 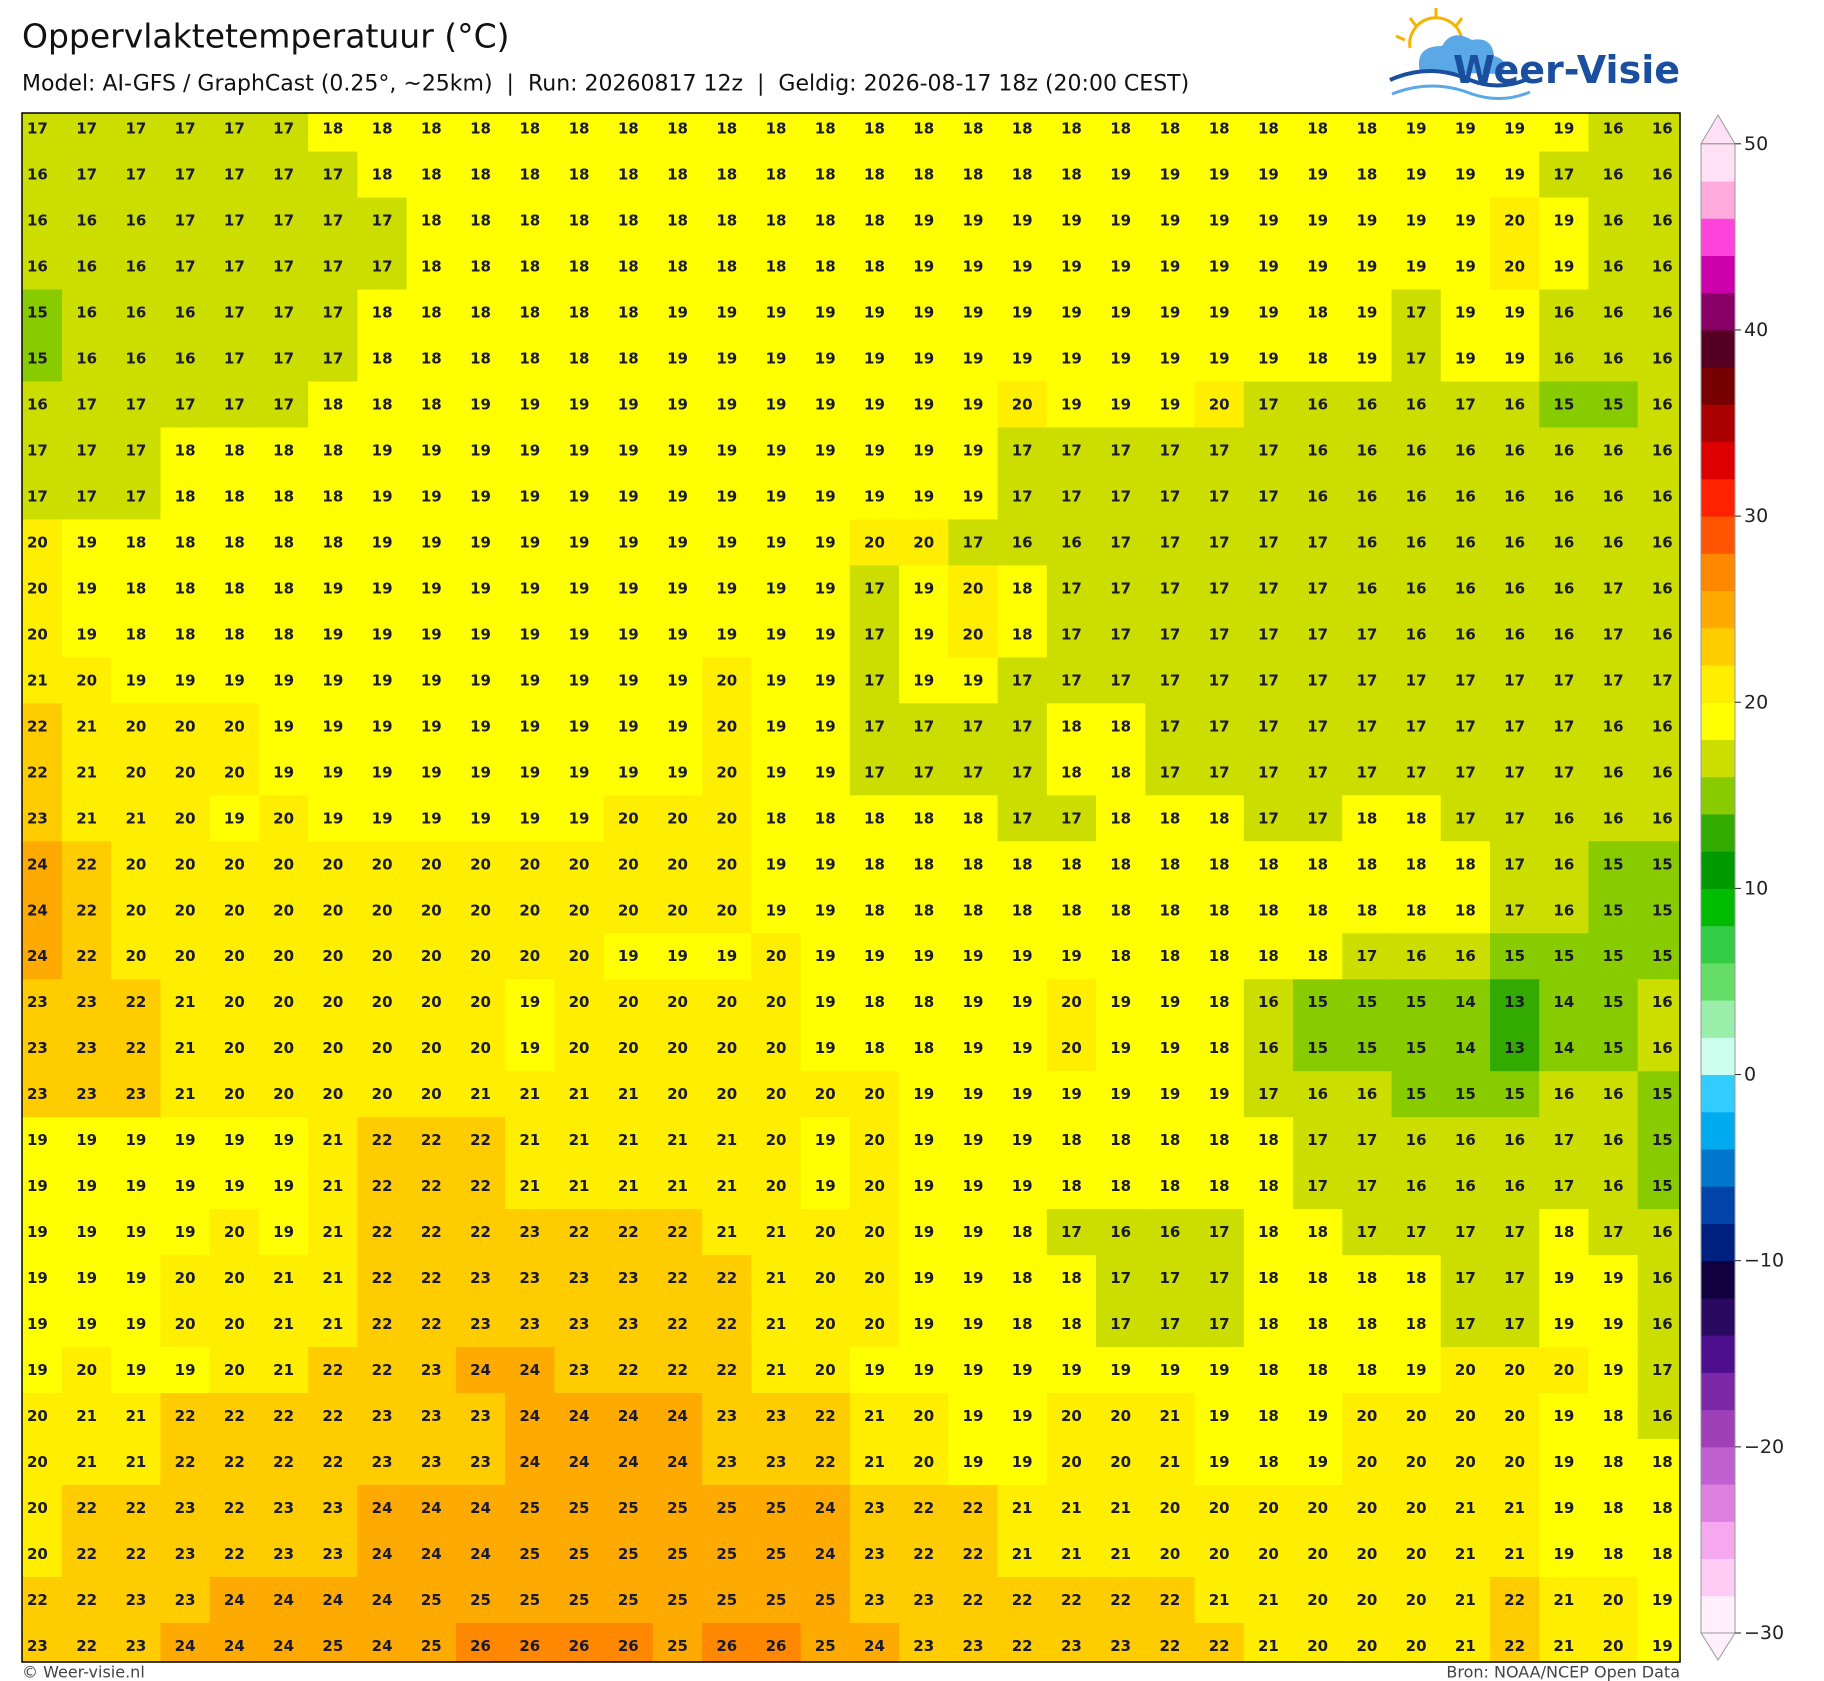 I want to click on colorbar-extend-top, so click(x=1718, y=129).